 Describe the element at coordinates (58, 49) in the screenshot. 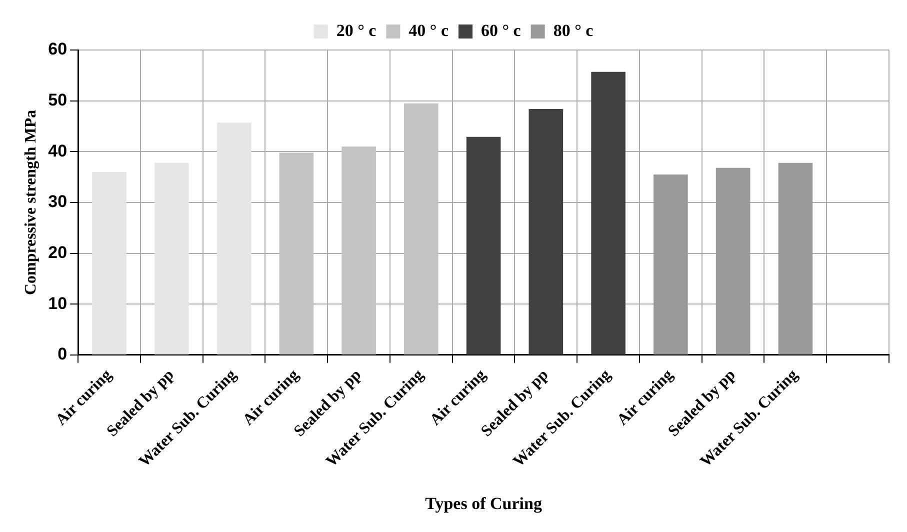

I see `y-tick-label: 60` at that location.